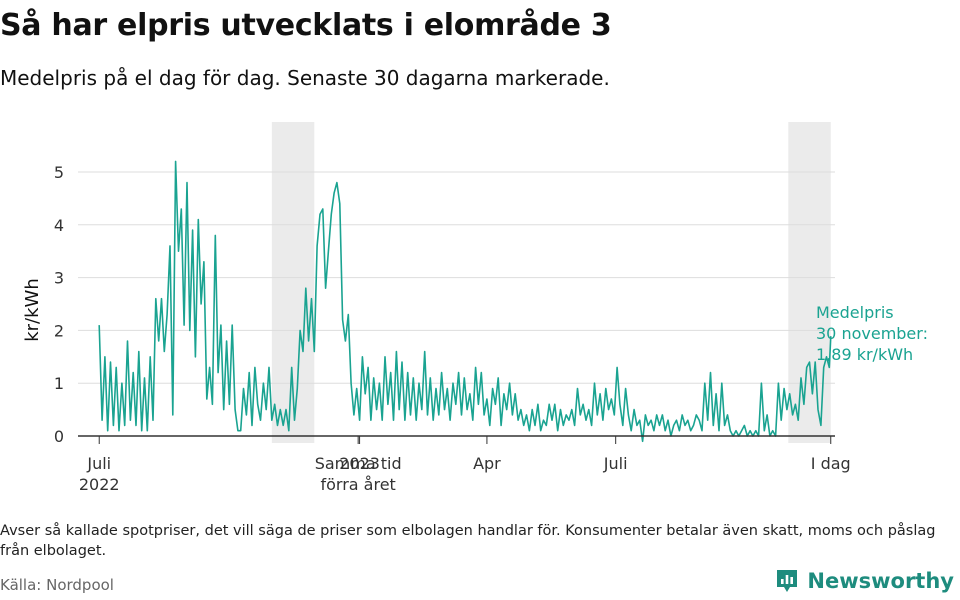 Image resolution: width=960 pixels, height=600 pixels. What do you see at coordinates (59, 172) in the screenshot?
I see `y-tick-label-5: 5` at bounding box center [59, 172].